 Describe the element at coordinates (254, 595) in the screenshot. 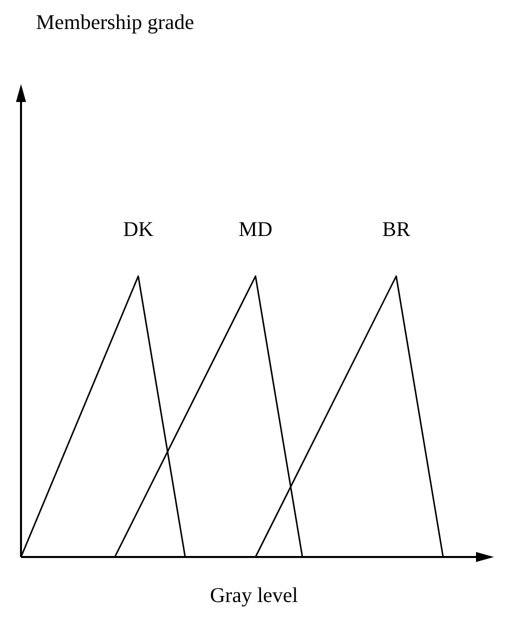

I see `x-axis-title: Gray level` at that location.